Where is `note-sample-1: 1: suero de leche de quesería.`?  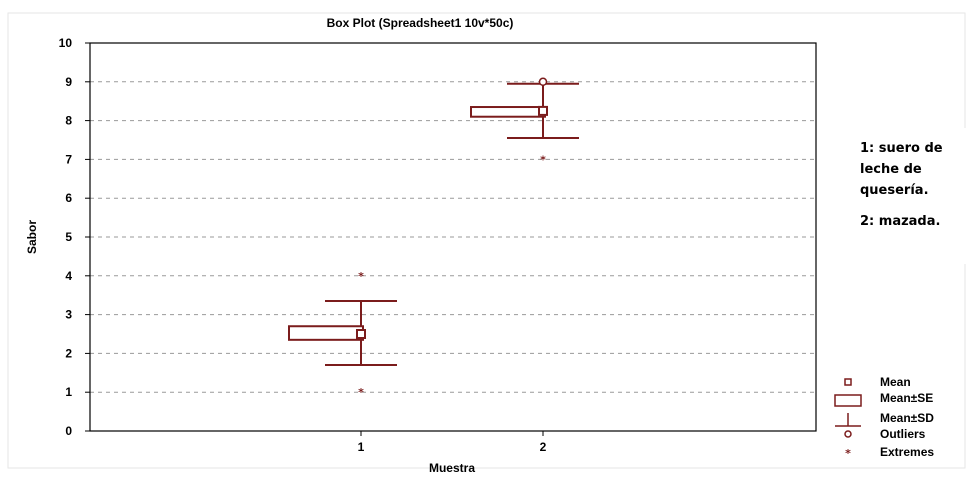
note-sample-1: 1: suero de leche de quesería. is located at coordinates (915, 169).